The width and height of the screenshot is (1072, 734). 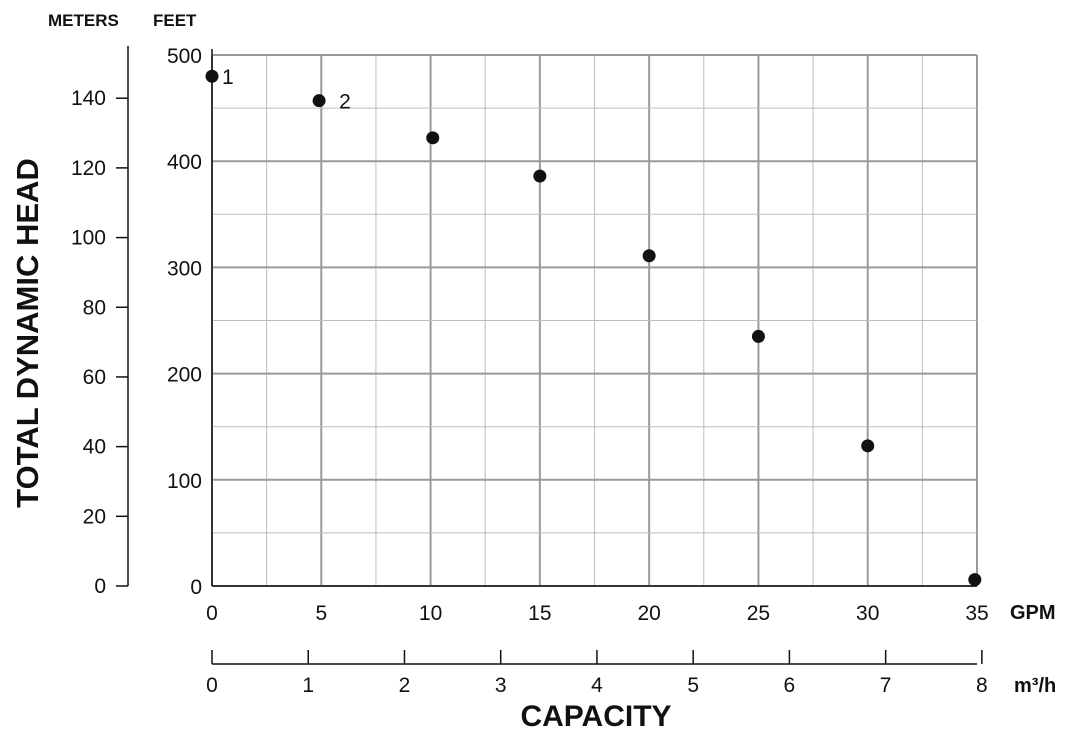 What do you see at coordinates (94, 447) in the screenshot?
I see `meters-tick-label: 40` at bounding box center [94, 447].